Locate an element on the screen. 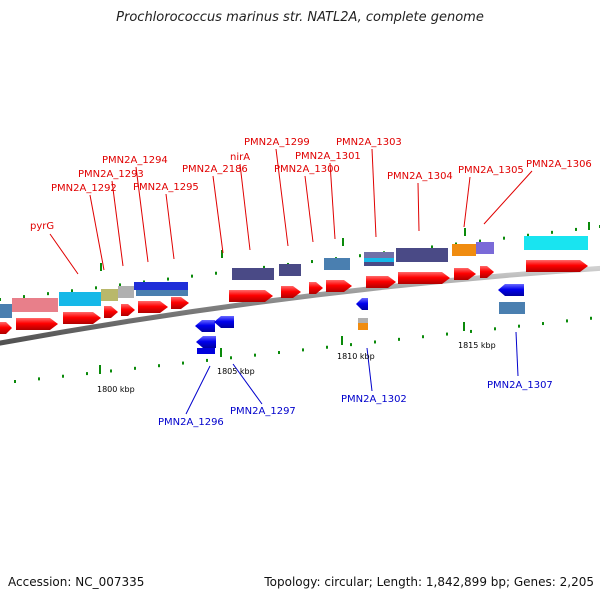 The height and width of the screenshot is (600, 600). gene-label-PMN2A_1302: PMN2A_1302 is located at coordinates (374, 399).